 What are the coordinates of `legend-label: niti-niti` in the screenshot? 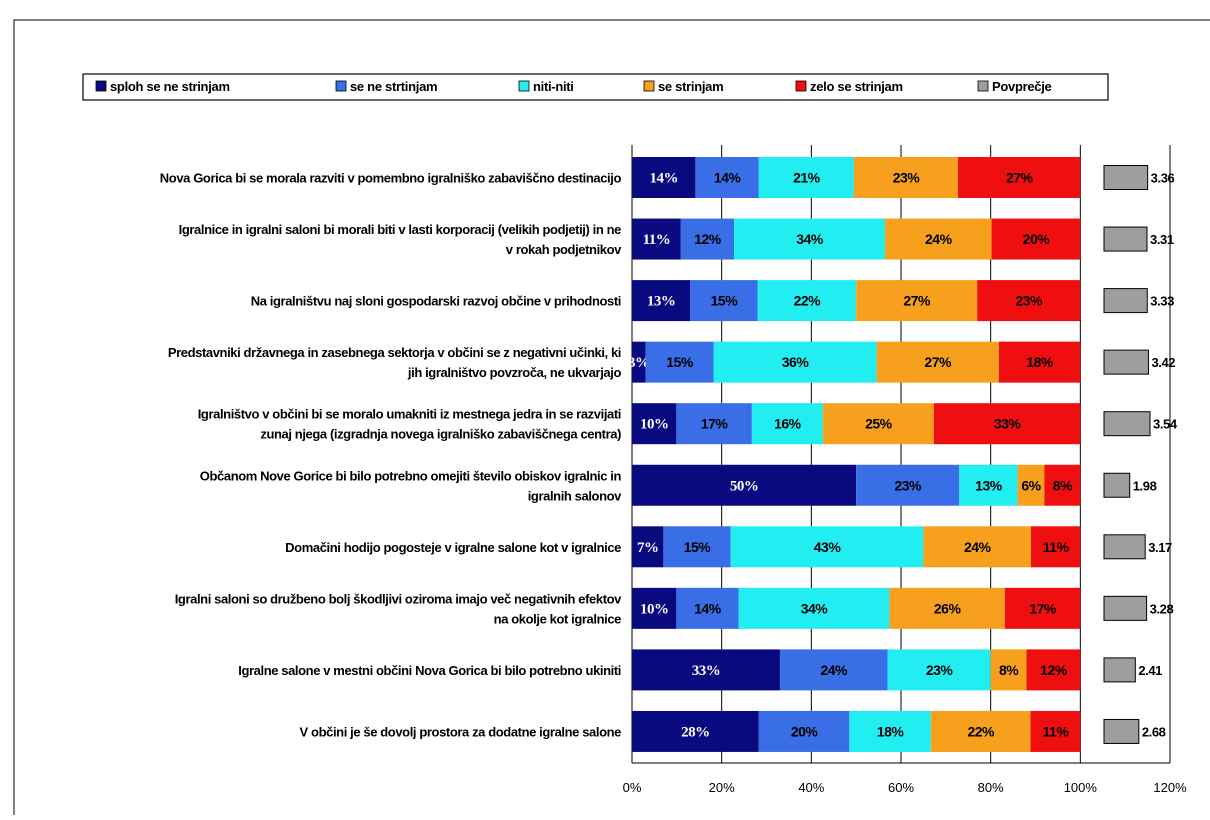 It's located at (553, 86).